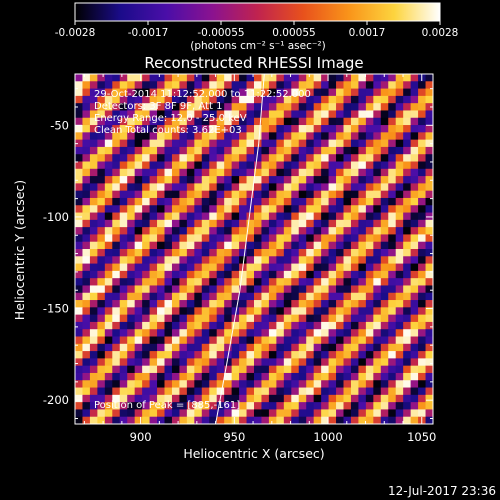 This screenshot has height=500, width=500. Describe the element at coordinates (56, 400) in the screenshot. I see `y-tick-label: -200` at that location.